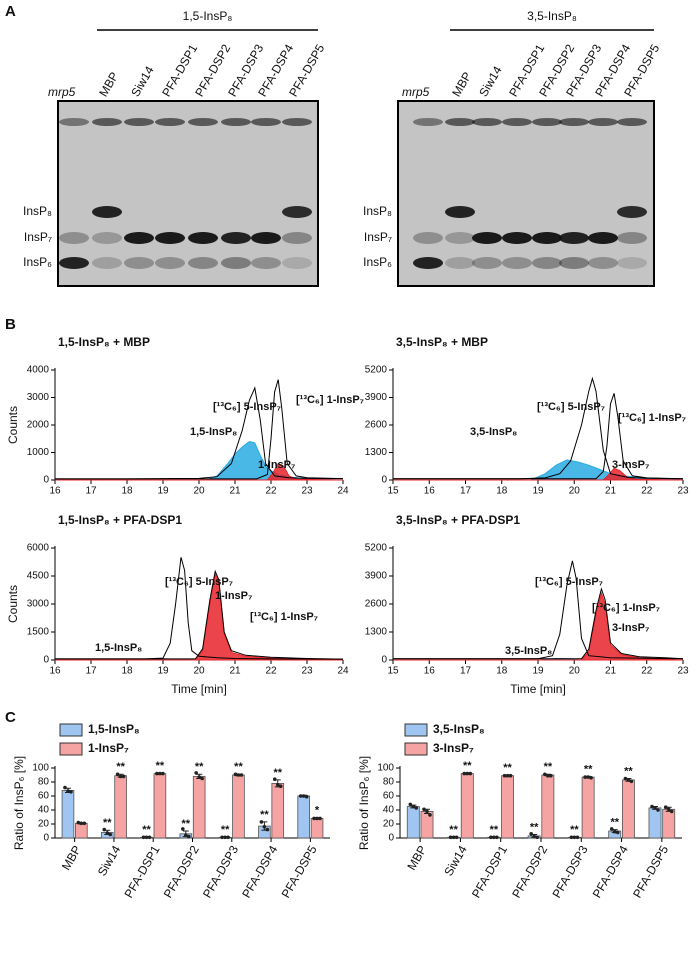  Describe the element at coordinates (109, 861) in the screenshot. I see `x-tick-label: Siw14` at that location.